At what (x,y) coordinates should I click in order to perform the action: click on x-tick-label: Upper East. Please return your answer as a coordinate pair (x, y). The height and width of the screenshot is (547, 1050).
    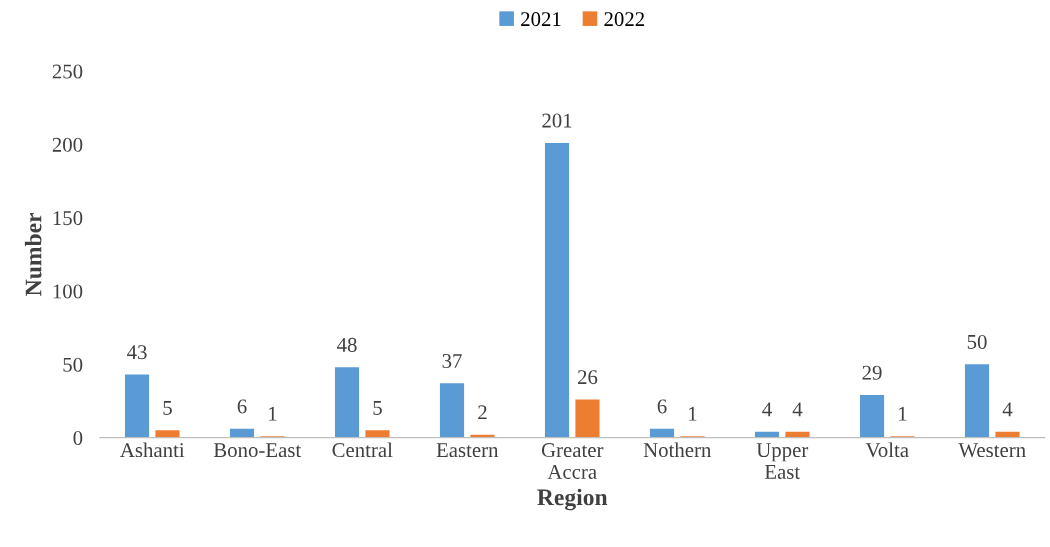
    Looking at the image, I should click on (782, 461).